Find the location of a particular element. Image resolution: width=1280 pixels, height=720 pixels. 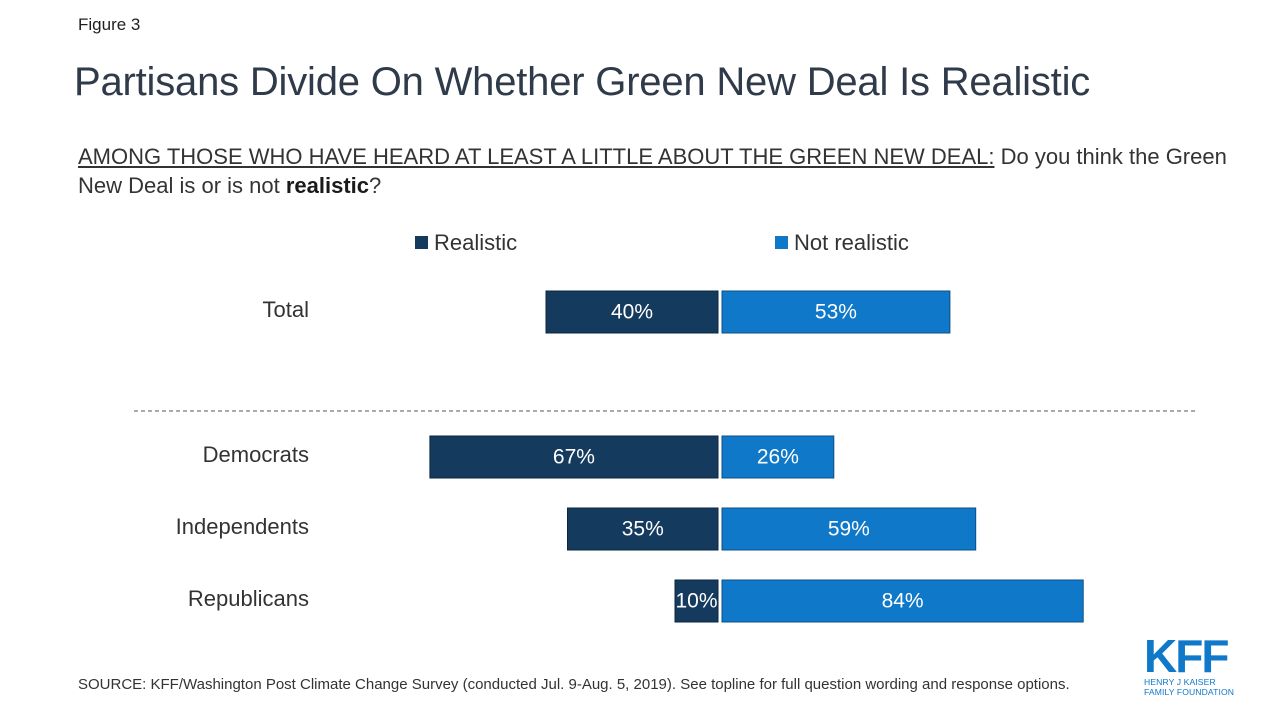

logo-line-2: FAMILY FOUNDATION is located at coordinates (1189, 692).